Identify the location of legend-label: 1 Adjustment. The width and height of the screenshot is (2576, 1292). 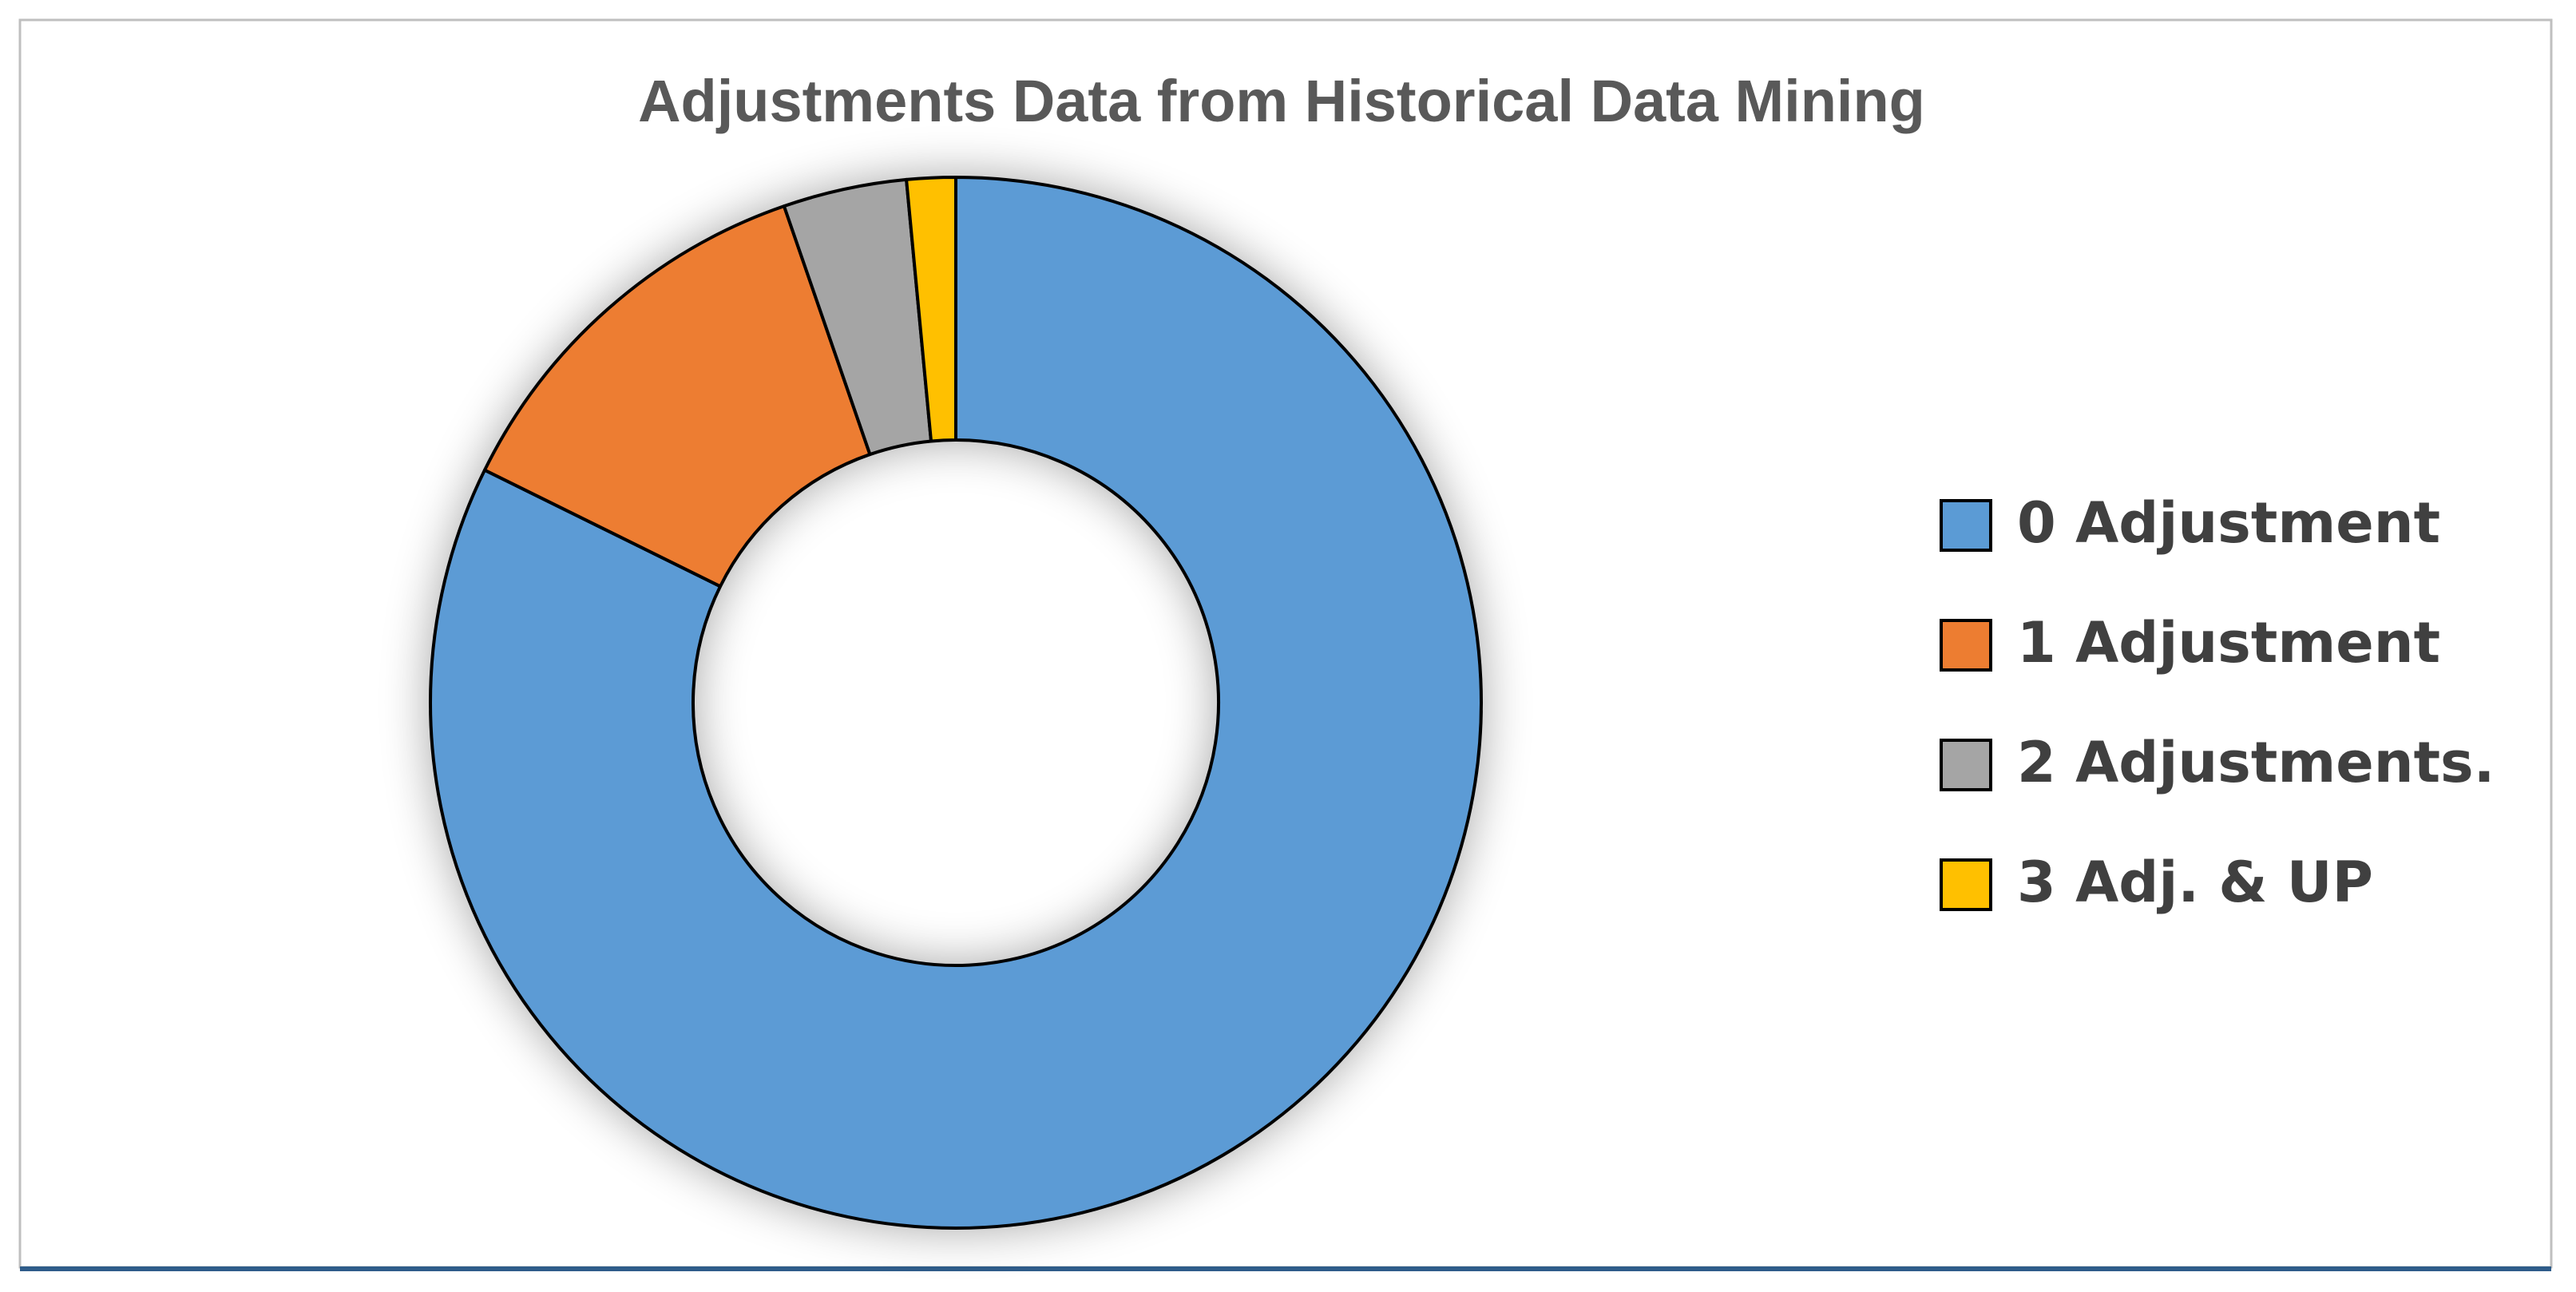
(2228, 643).